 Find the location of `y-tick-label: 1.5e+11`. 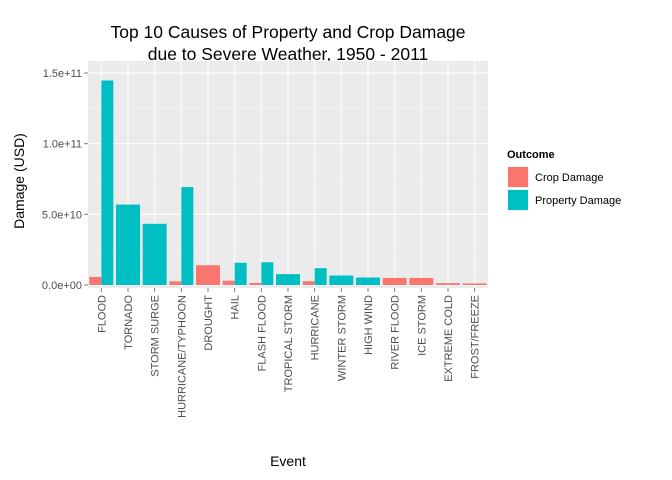

y-tick-label: 1.5e+11 is located at coordinates (62, 74).